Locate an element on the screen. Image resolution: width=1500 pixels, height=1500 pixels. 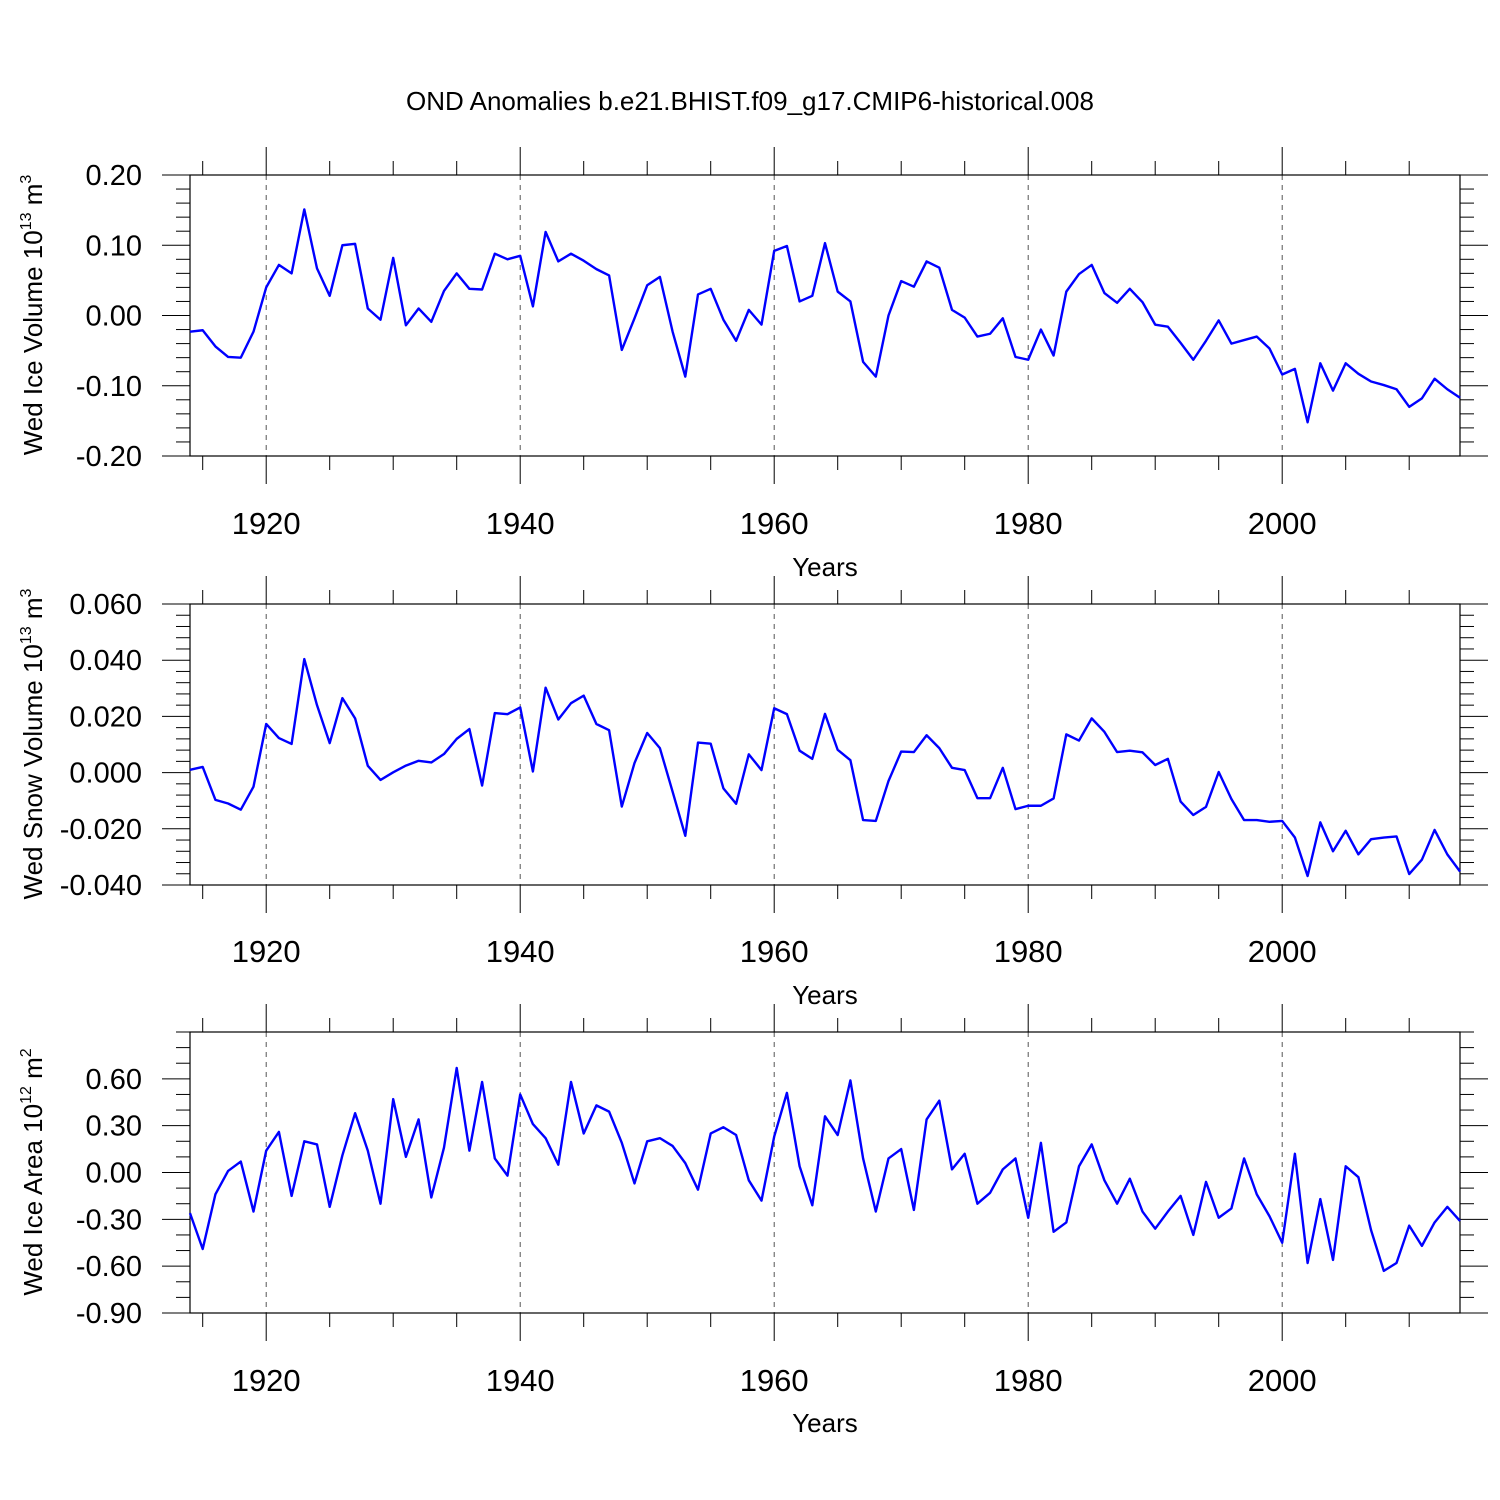
y-tick-label: -0.020 is located at coordinates (101, 830).